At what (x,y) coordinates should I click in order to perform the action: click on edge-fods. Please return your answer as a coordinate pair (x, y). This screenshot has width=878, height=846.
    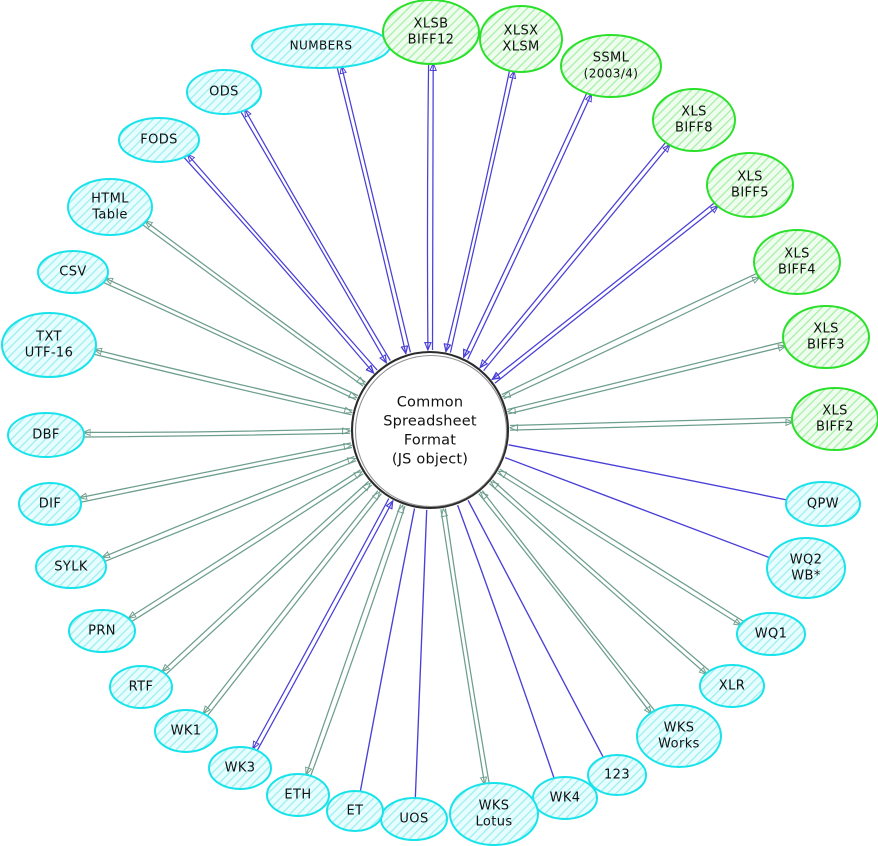
    Looking at the image, I should click on (280, 263).